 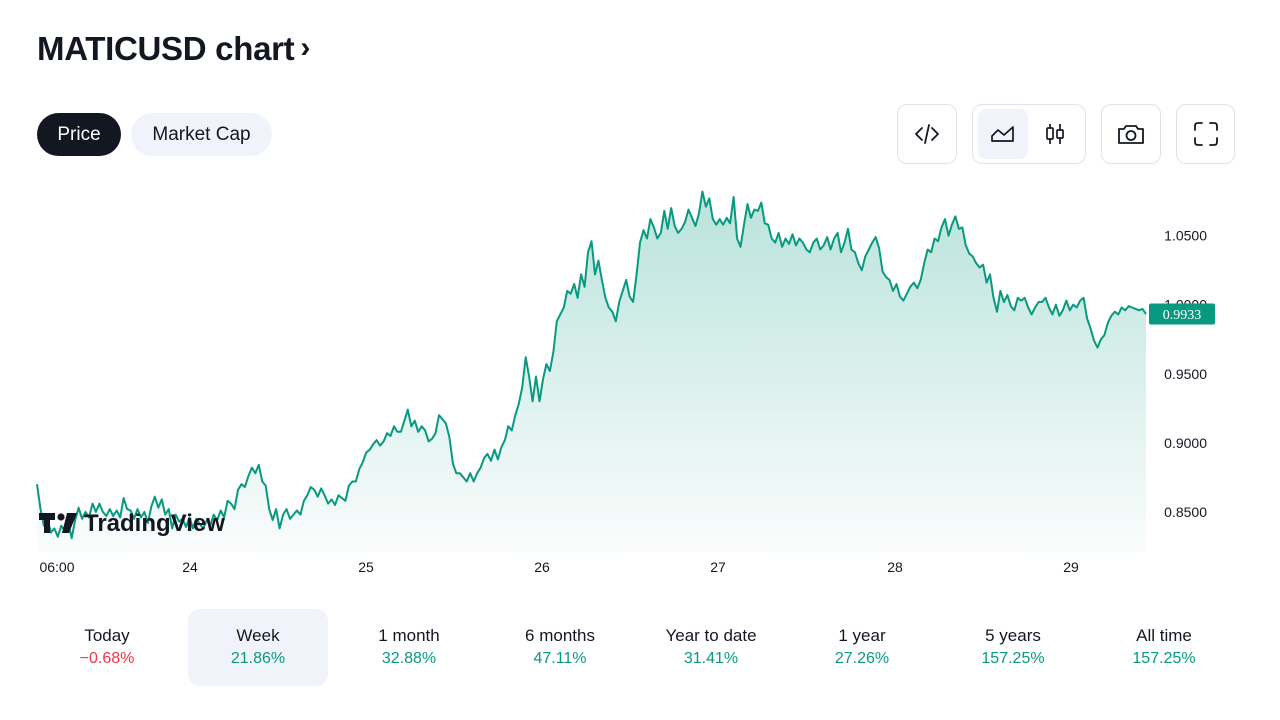 I want to click on x-tick-label: 28, so click(x=895, y=567).